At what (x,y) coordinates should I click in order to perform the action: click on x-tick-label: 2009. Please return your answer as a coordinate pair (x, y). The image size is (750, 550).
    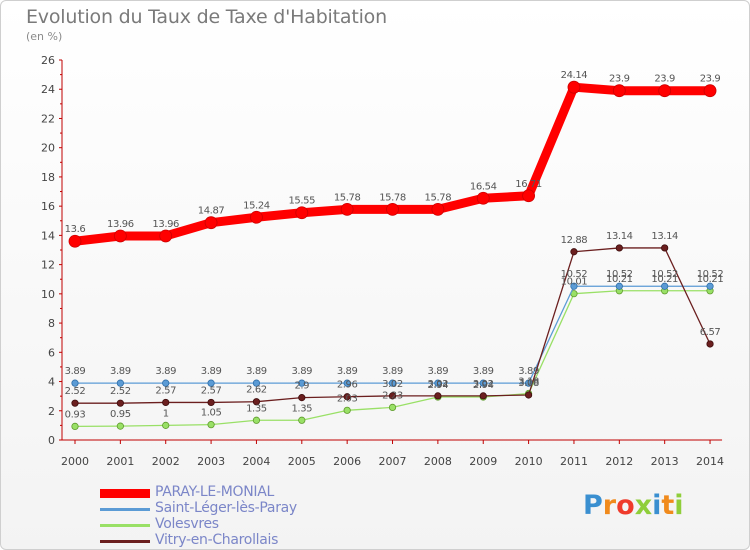
    Looking at the image, I should click on (483, 461).